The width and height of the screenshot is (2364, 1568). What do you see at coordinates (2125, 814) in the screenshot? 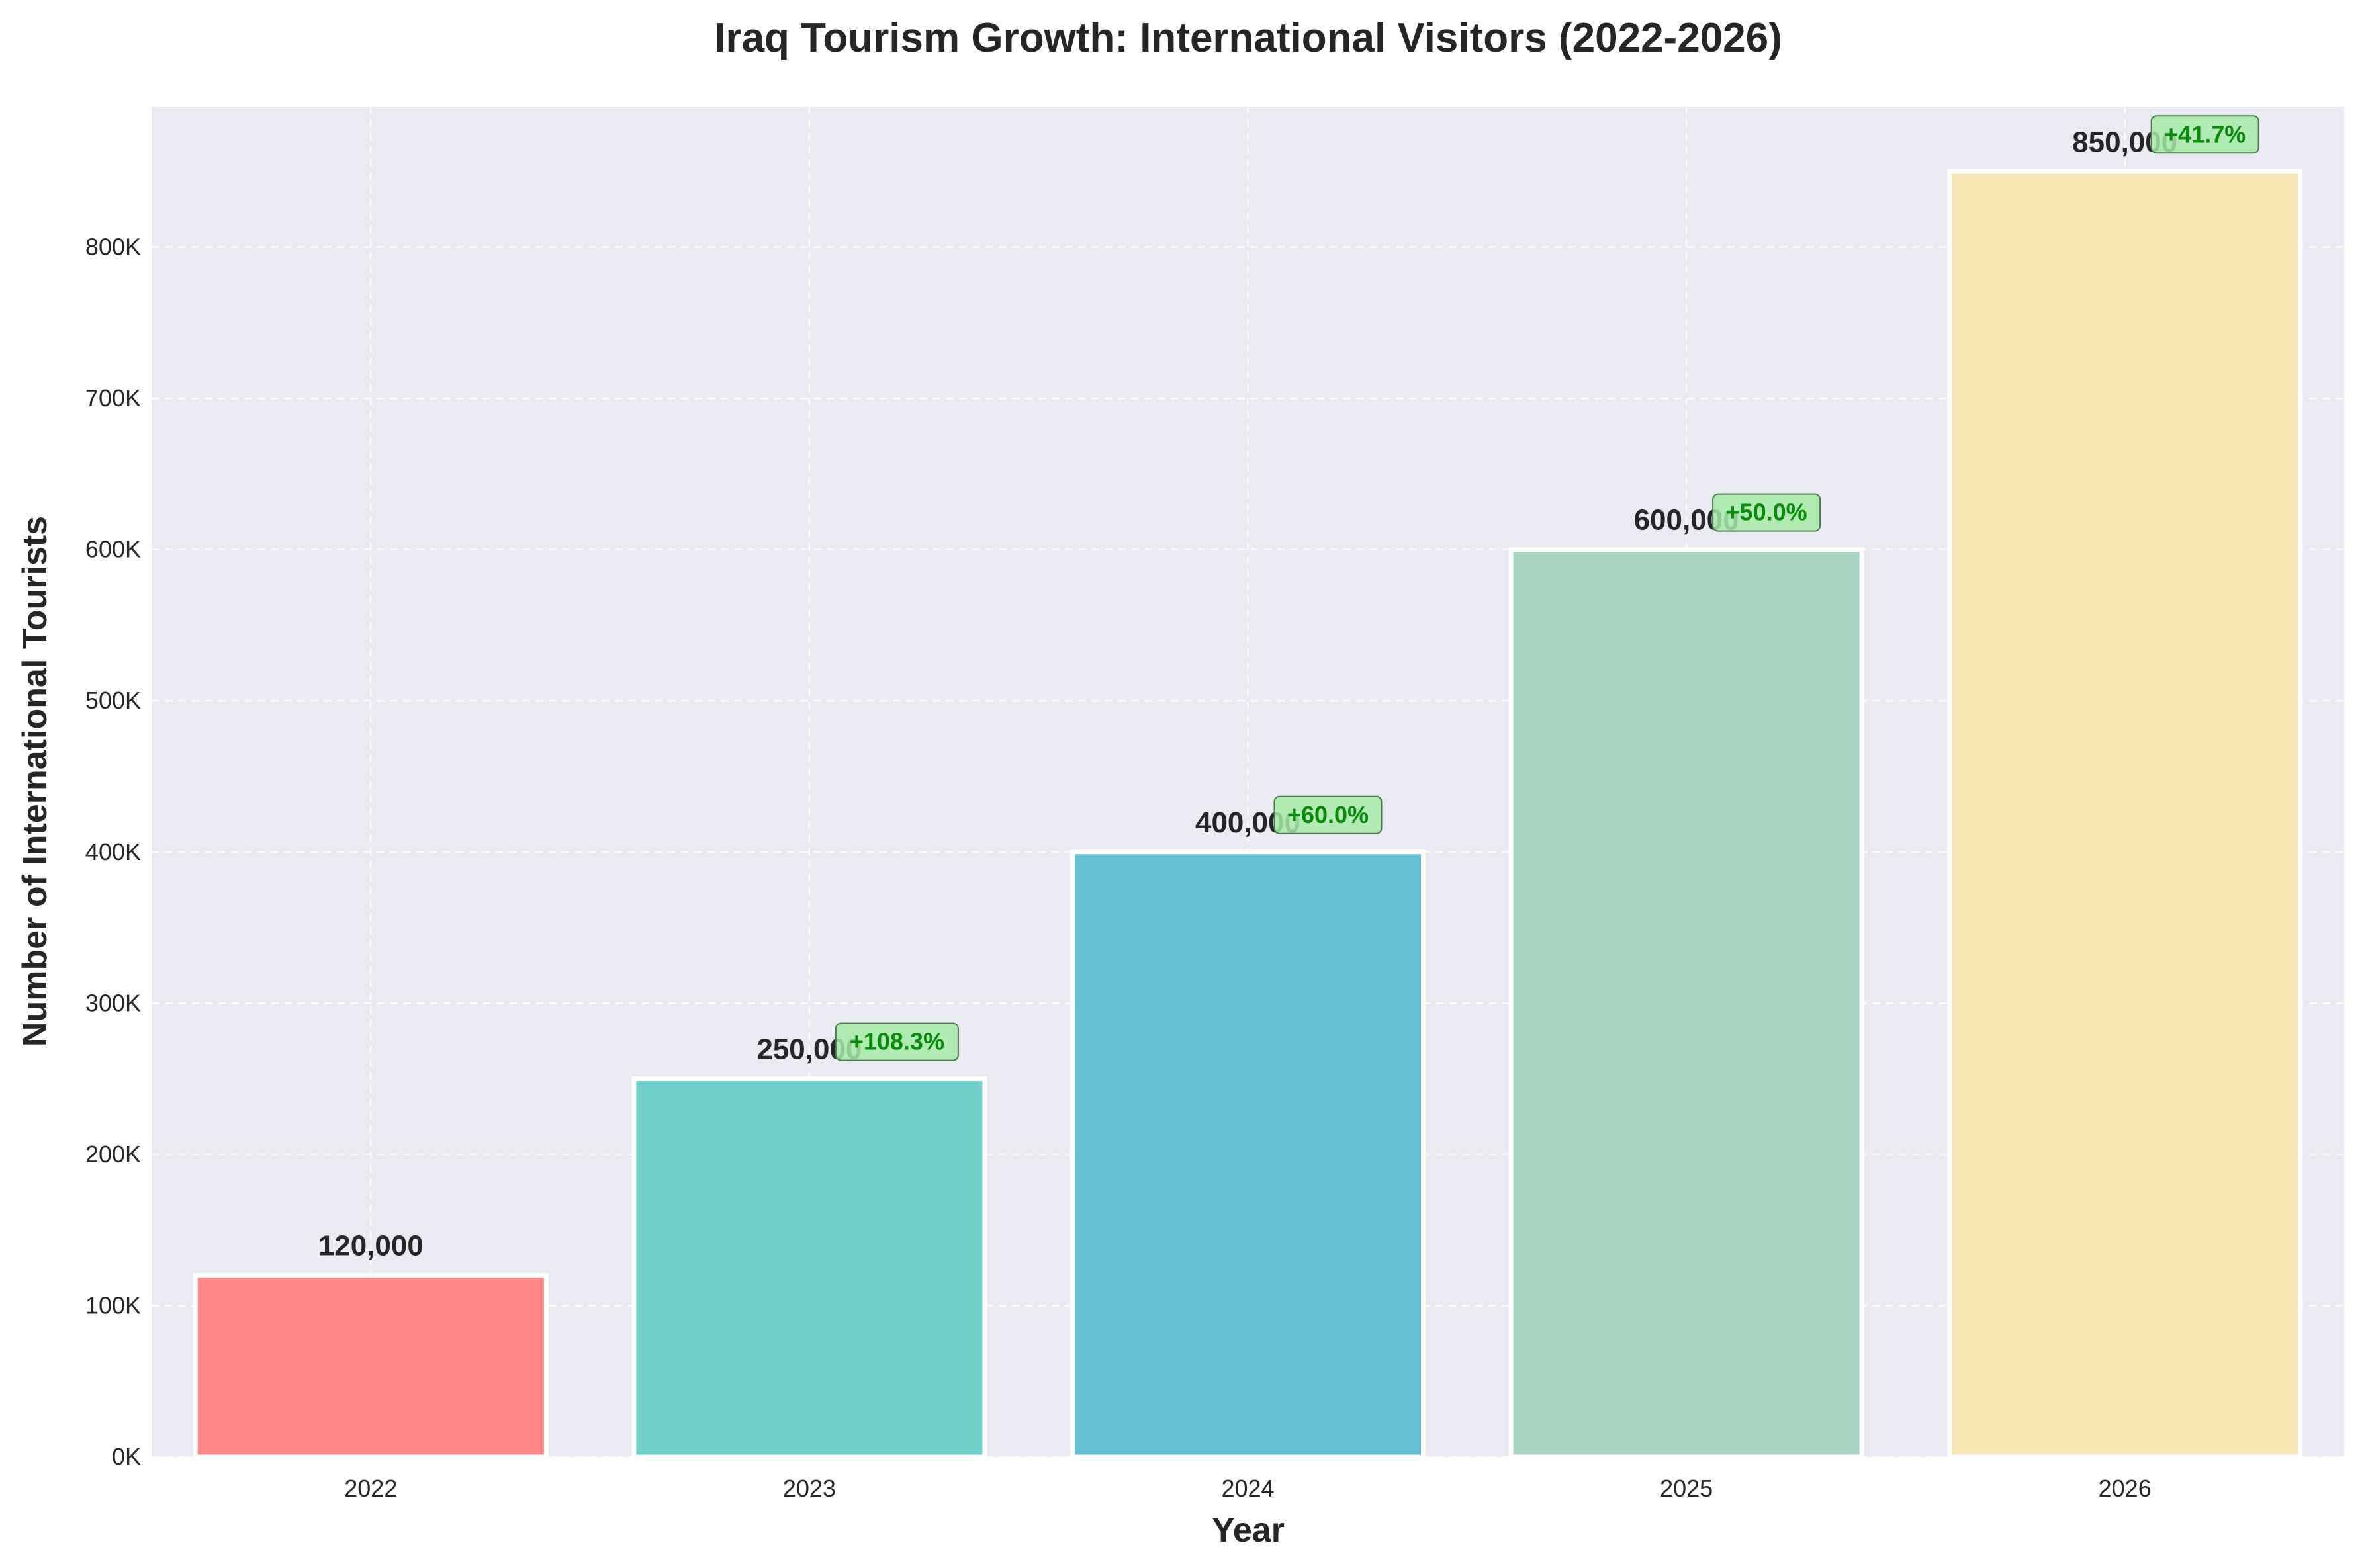
I see `bar-2026` at bounding box center [2125, 814].